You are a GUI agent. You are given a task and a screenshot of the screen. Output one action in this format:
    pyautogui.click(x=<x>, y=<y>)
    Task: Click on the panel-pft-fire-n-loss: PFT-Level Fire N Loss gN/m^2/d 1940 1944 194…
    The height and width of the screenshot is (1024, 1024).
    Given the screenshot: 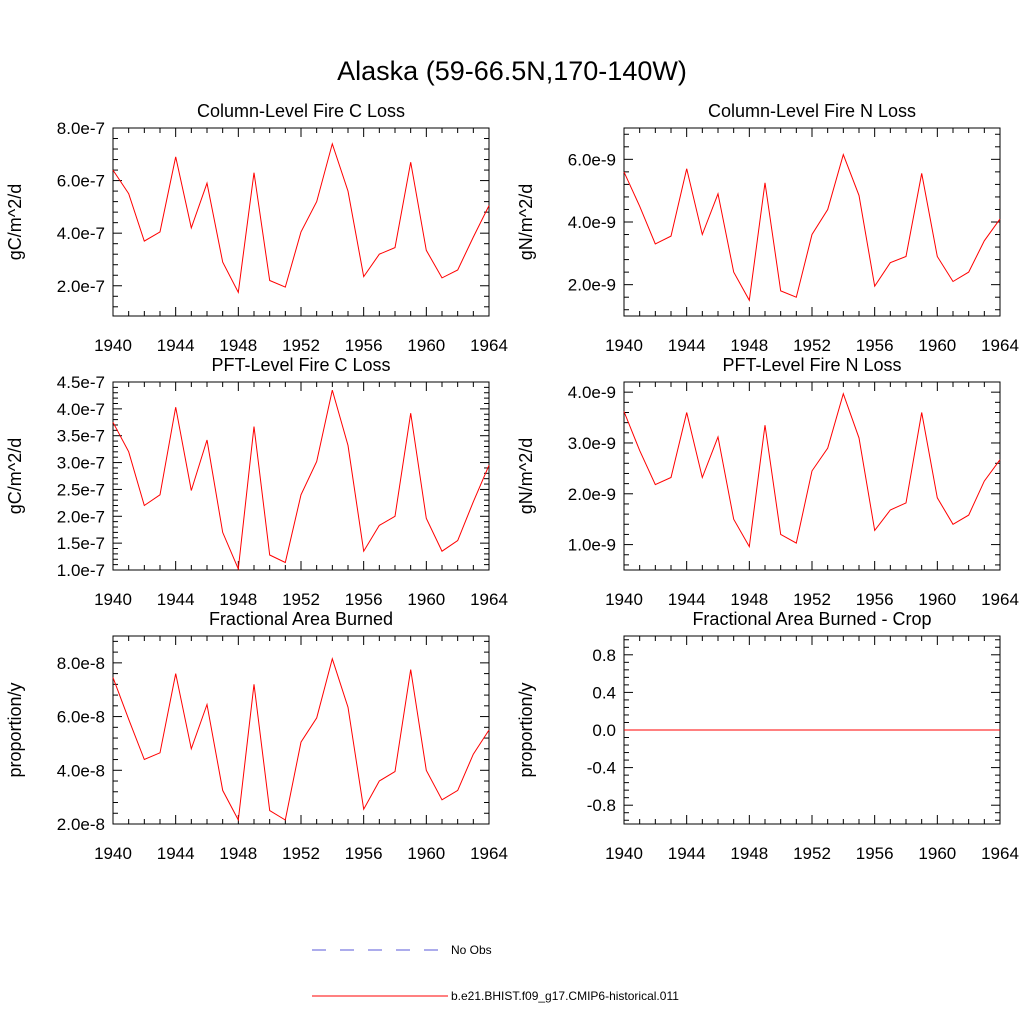 What is the action you would take?
    pyautogui.click(x=767, y=482)
    